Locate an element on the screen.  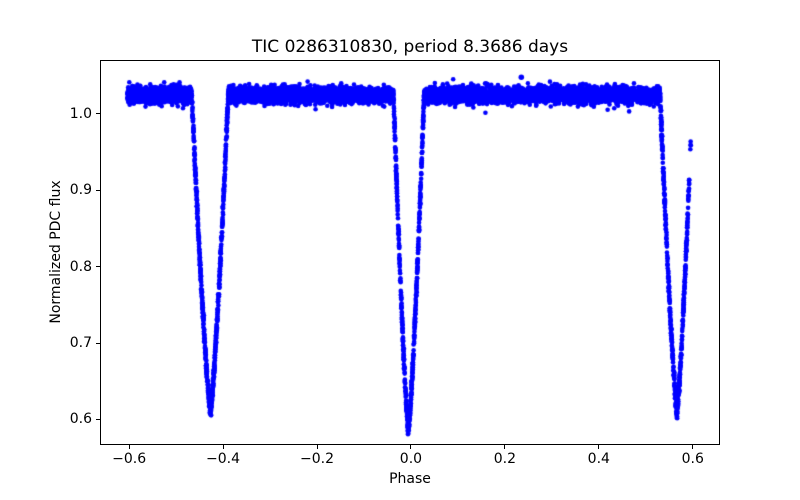
y-tick-label: 1.0 is located at coordinates (80, 113).